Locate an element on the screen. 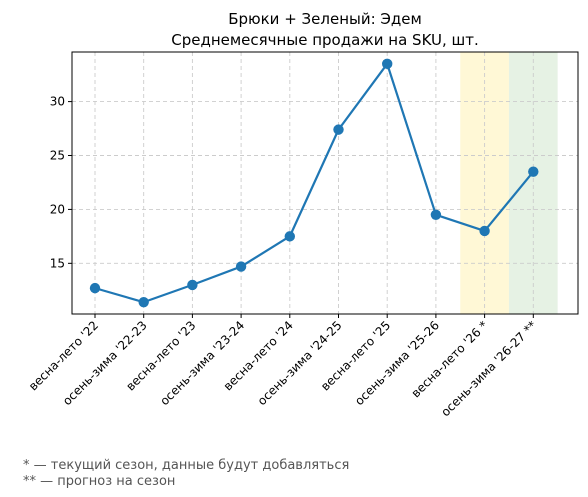 The height and width of the screenshot is (497, 588). x-tick-label-1: осень-зима '22-23 is located at coordinates (105, 363).